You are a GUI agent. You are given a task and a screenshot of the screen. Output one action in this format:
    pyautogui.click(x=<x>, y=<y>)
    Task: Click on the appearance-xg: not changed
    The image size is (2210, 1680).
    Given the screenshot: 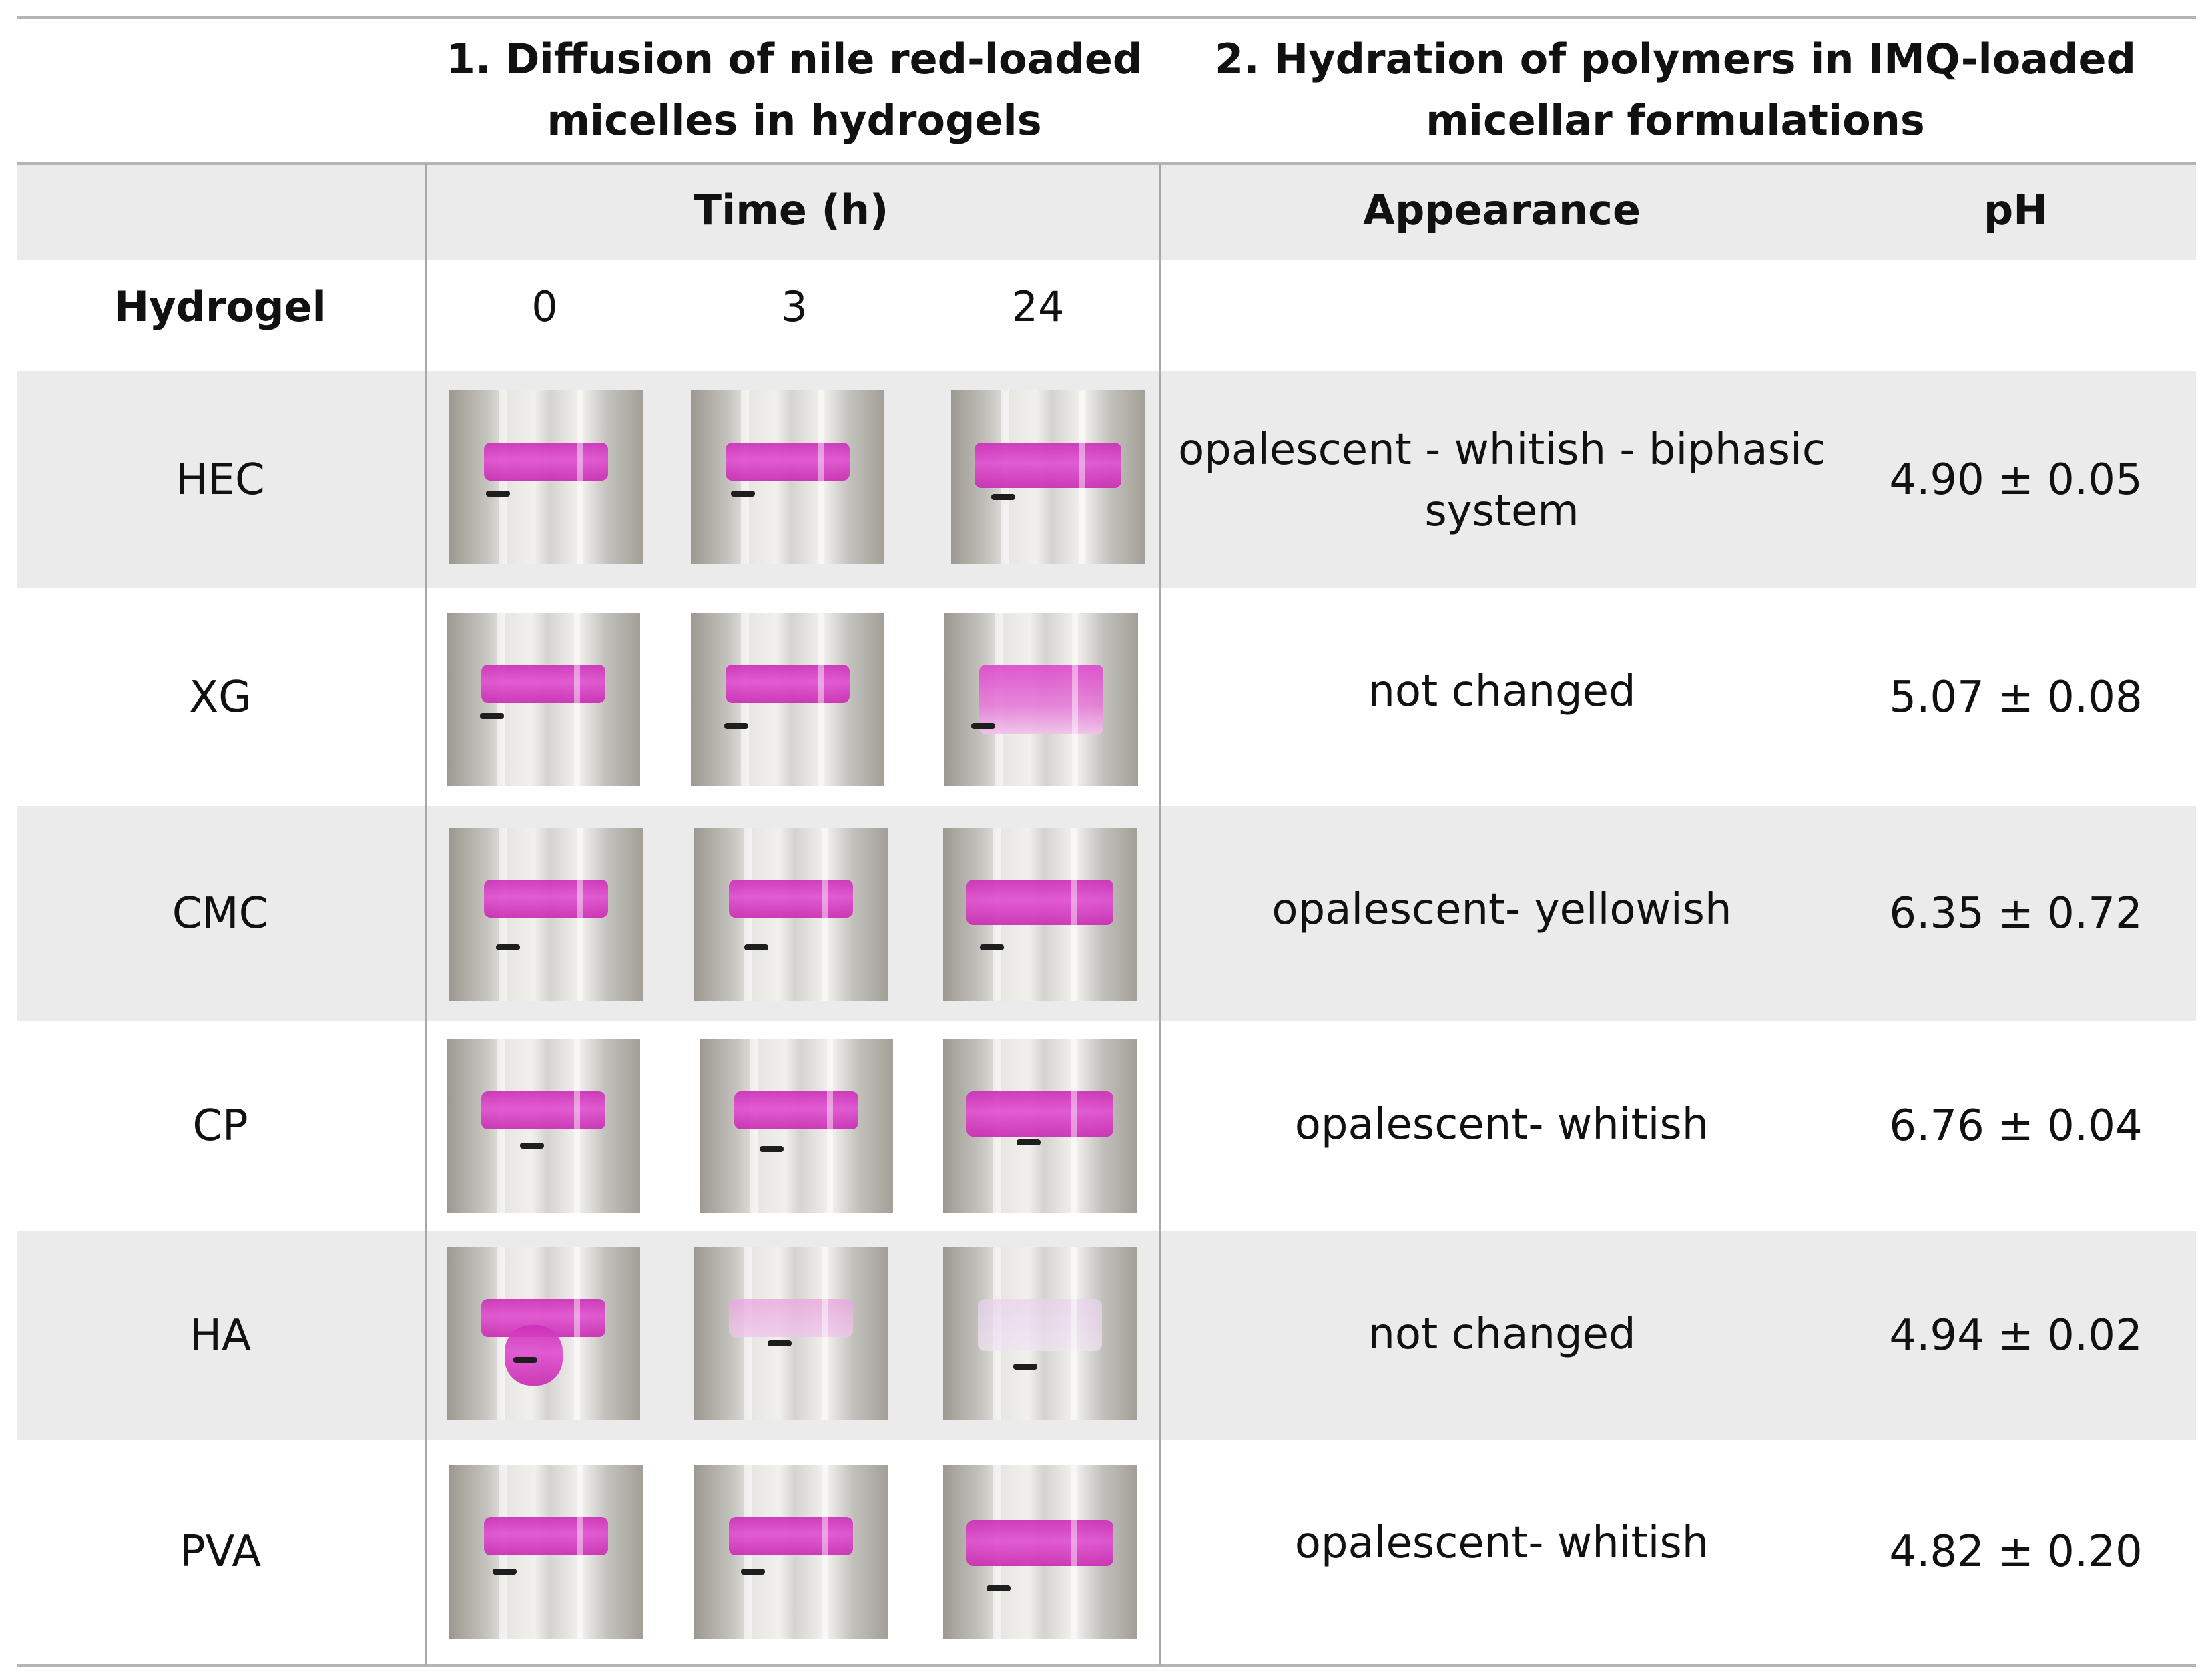 What is the action you would take?
    pyautogui.click(x=1502, y=691)
    